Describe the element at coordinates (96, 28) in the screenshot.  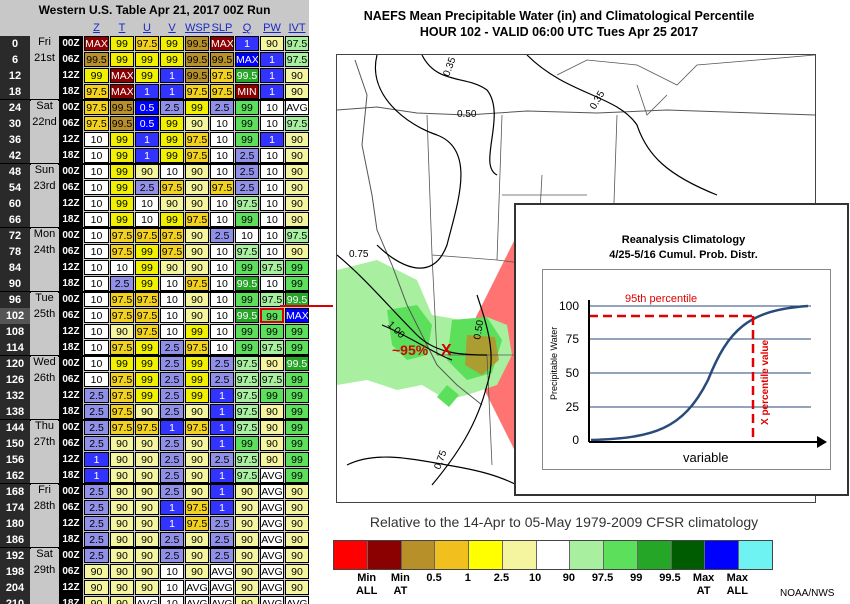
I see `column-header-z: Z` at that location.